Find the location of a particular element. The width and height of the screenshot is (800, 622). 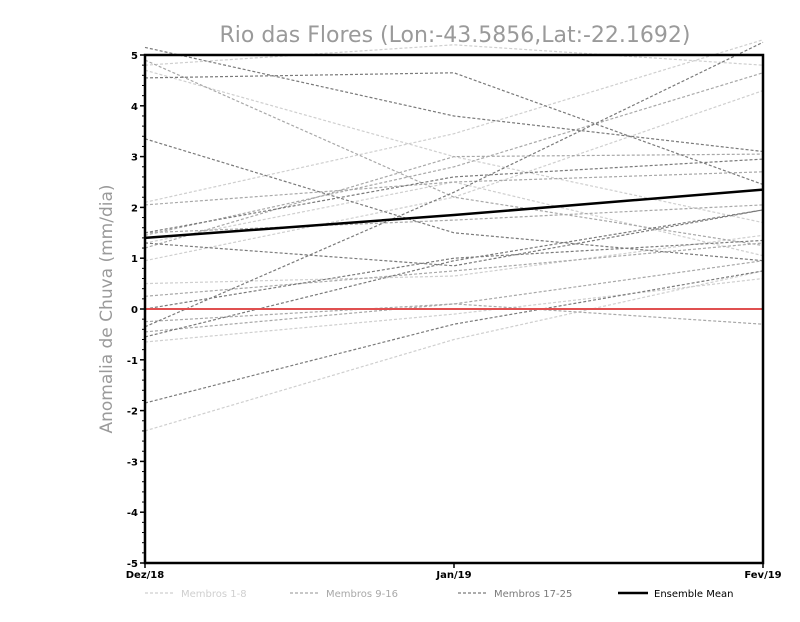

y-tick-label: 1 is located at coordinates (134, 259).